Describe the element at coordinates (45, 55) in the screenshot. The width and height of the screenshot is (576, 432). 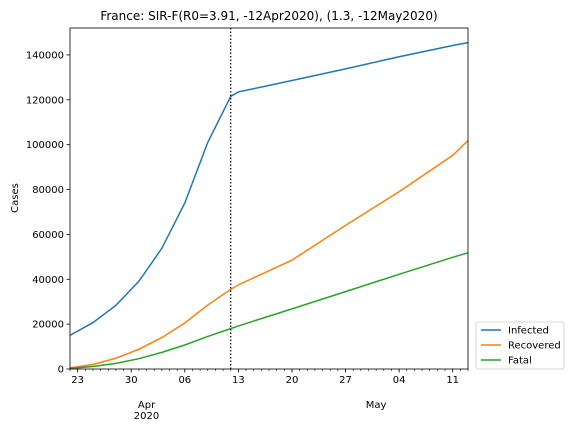
I see `y-tick-label: 140000` at that location.